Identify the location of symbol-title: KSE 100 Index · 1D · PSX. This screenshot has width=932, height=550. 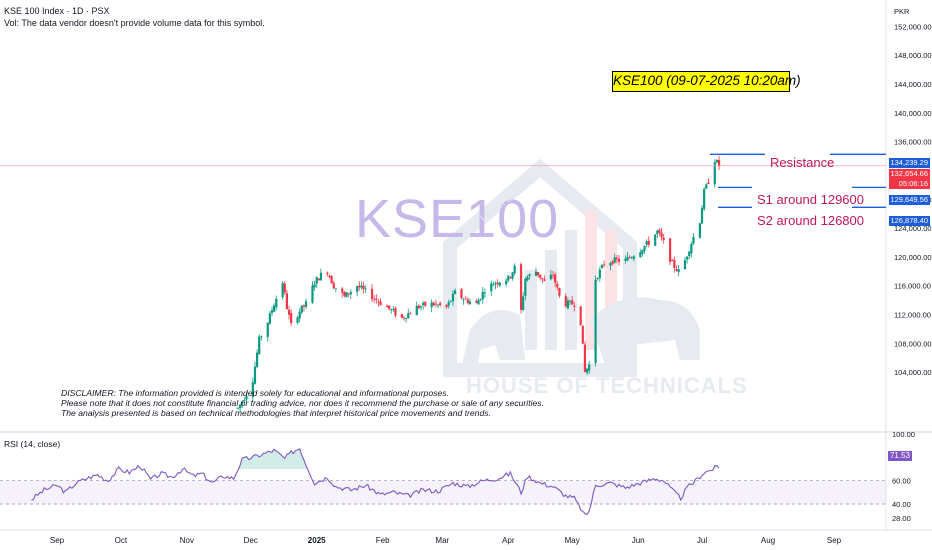
(57, 11).